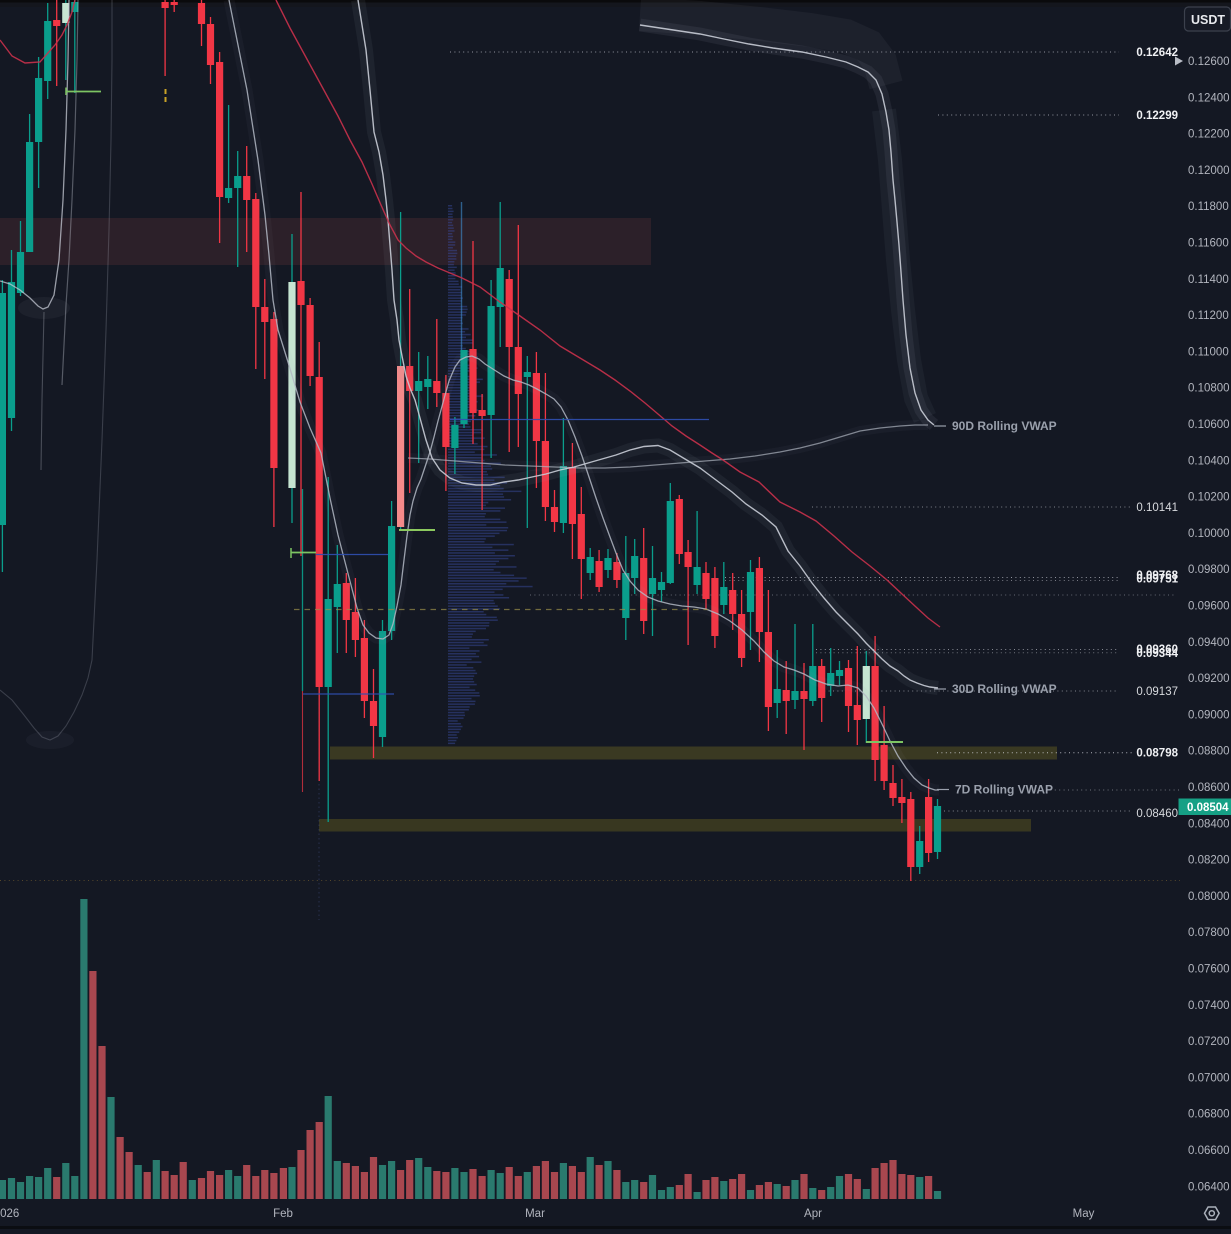 This screenshot has height=1234, width=1231. Describe the element at coordinates (1209, 679) in the screenshot. I see `svg-text: 0.09200` at that location.